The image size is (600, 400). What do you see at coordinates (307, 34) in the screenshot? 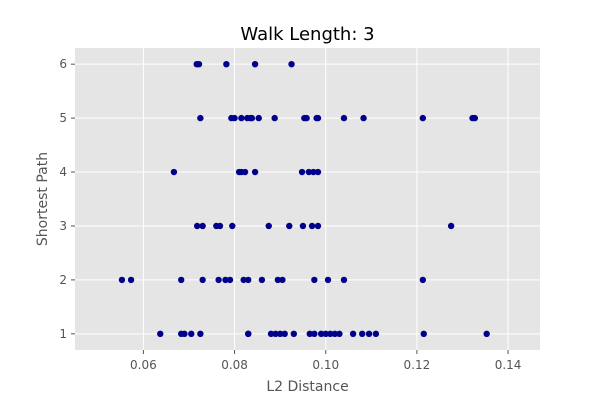
I see `chart-title: Walk Length: 3` at bounding box center [307, 34].